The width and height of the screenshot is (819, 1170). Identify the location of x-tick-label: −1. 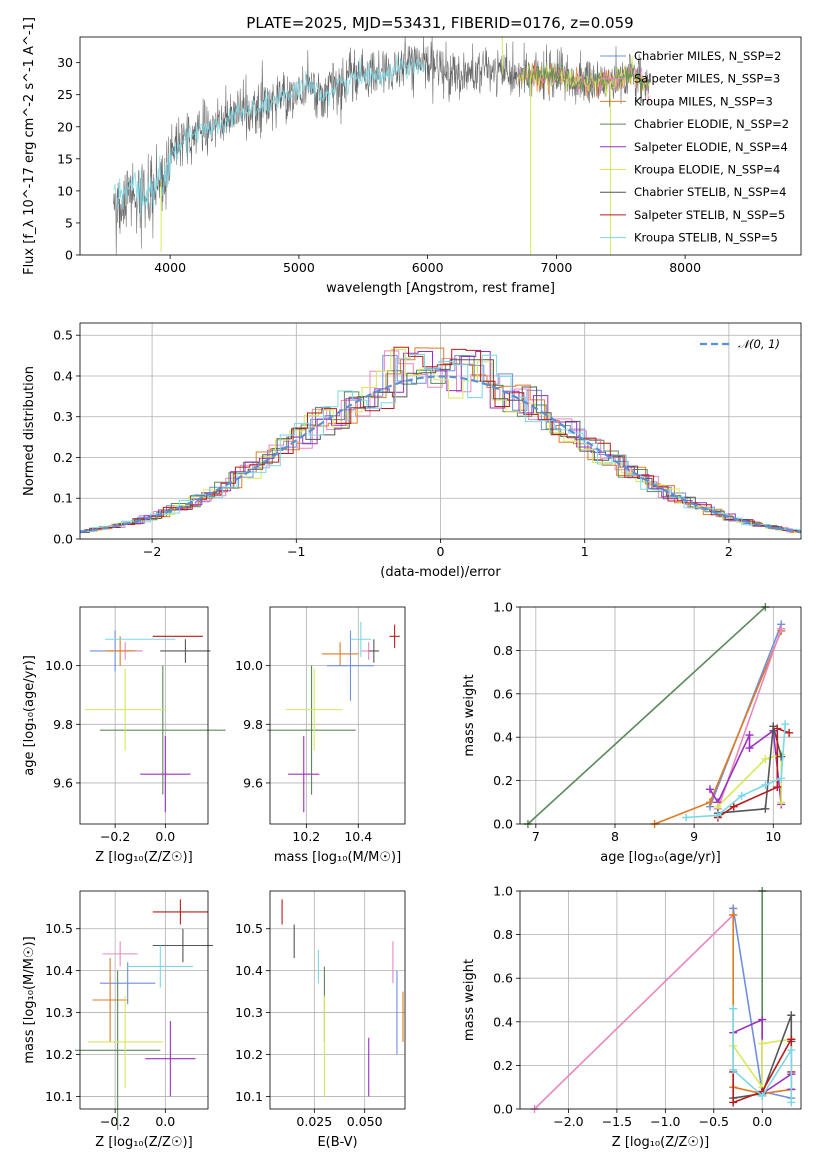
(296, 551).